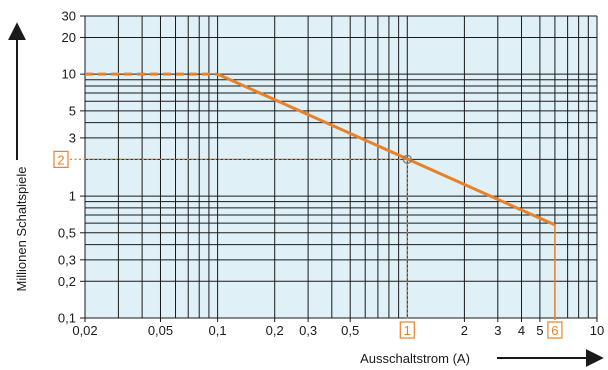 Image resolution: width=608 pixels, height=370 pixels. I want to click on y-tick-label: 0,2, so click(67, 281).